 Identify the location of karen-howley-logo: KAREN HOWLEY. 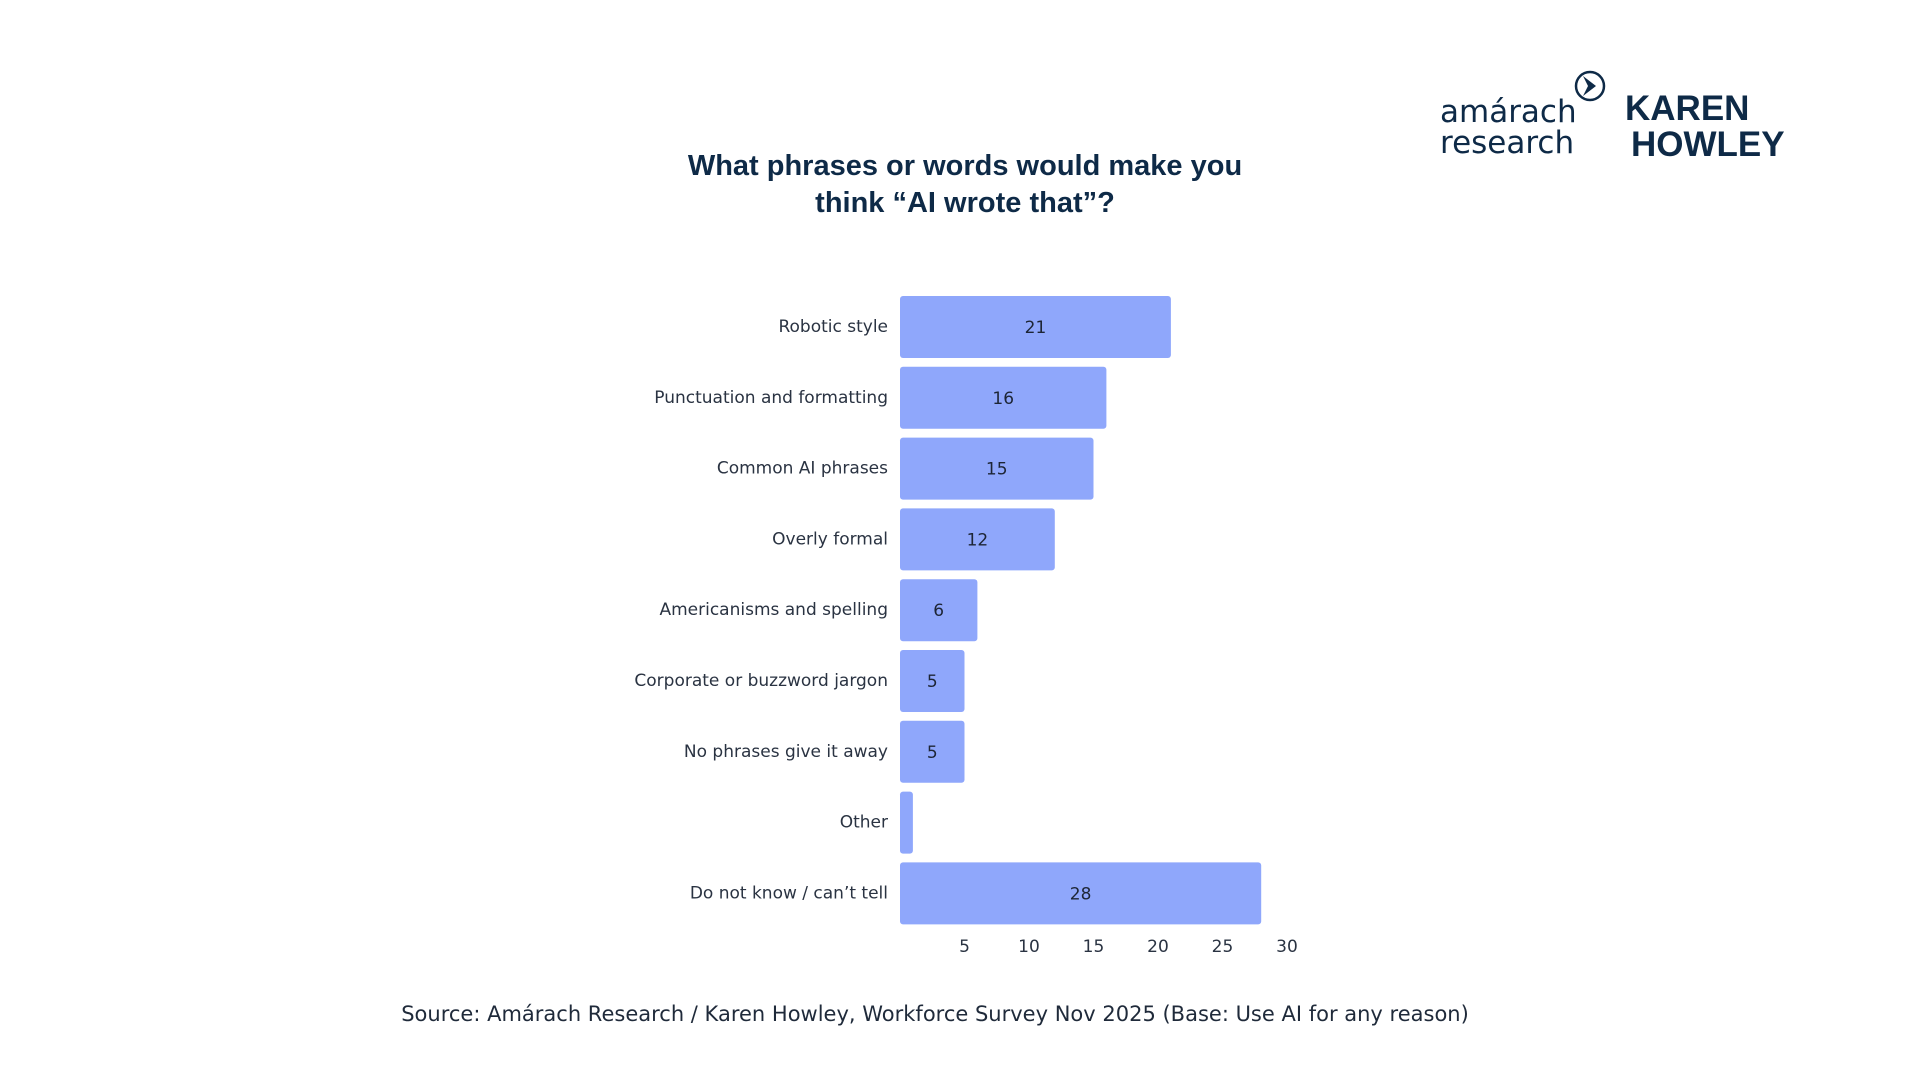
(1705, 124).